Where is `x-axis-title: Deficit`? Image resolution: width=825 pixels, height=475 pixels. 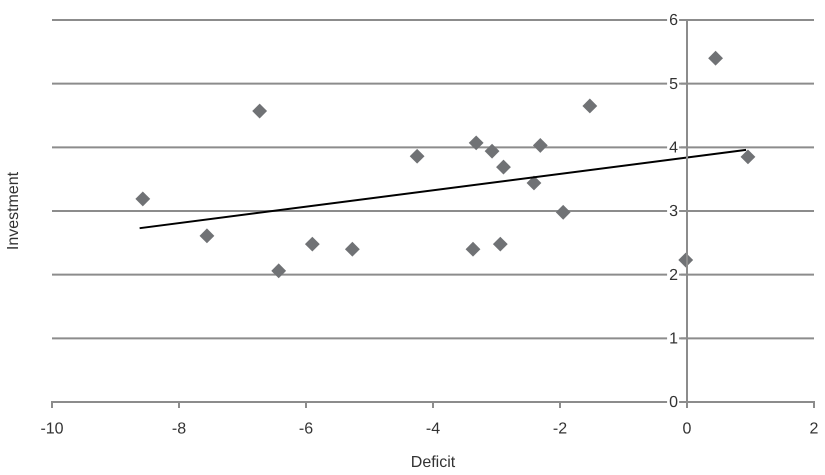
x-axis-title: Deficit is located at coordinates (433, 462).